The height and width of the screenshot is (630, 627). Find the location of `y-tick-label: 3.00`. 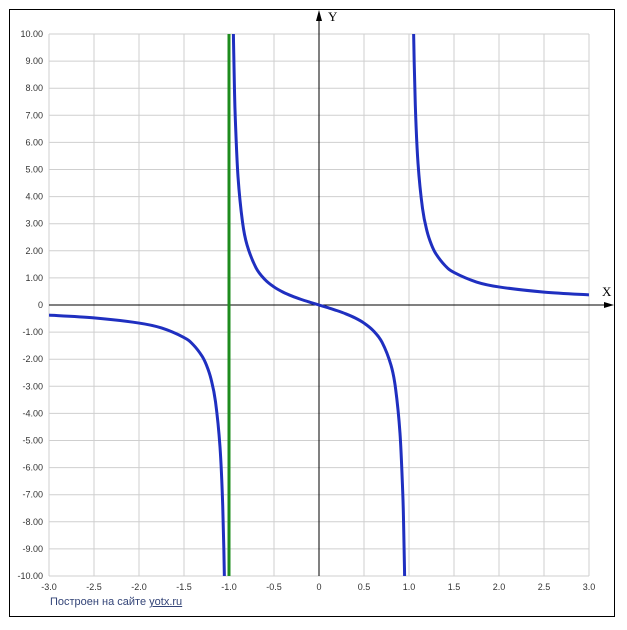

y-tick-label: 3.00 is located at coordinates (34, 224).